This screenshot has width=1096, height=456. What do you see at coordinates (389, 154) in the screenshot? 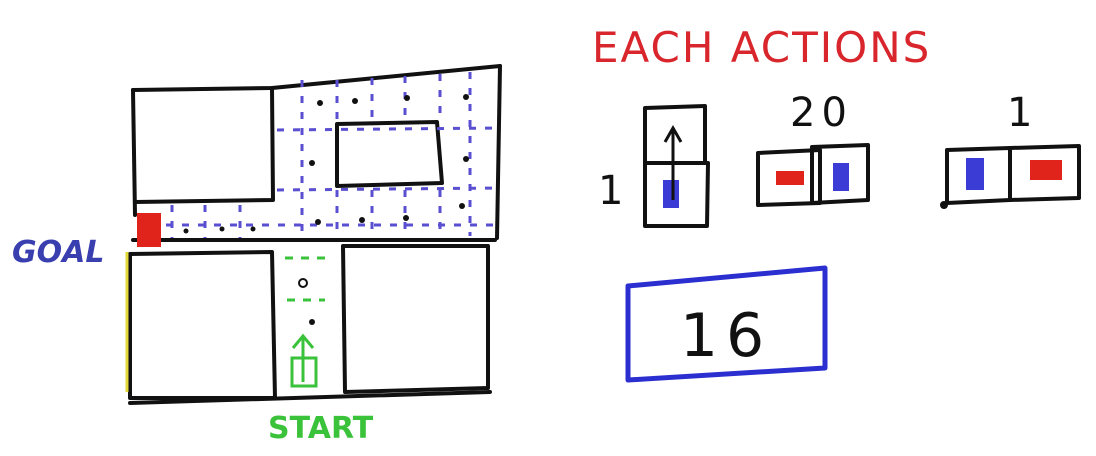
I see `maze-obstacle` at bounding box center [389, 154].